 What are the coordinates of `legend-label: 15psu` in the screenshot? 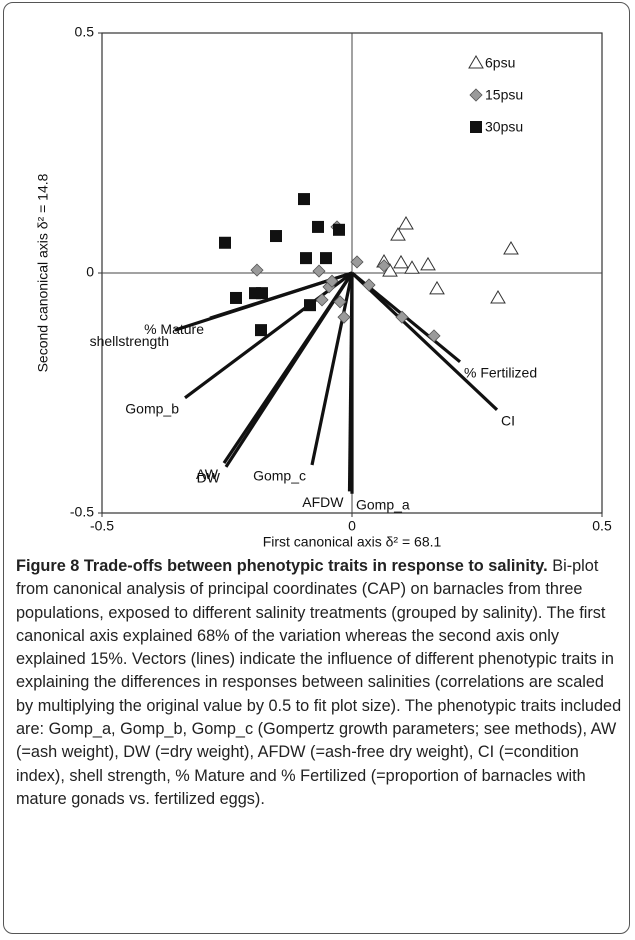 It's located at (504, 95).